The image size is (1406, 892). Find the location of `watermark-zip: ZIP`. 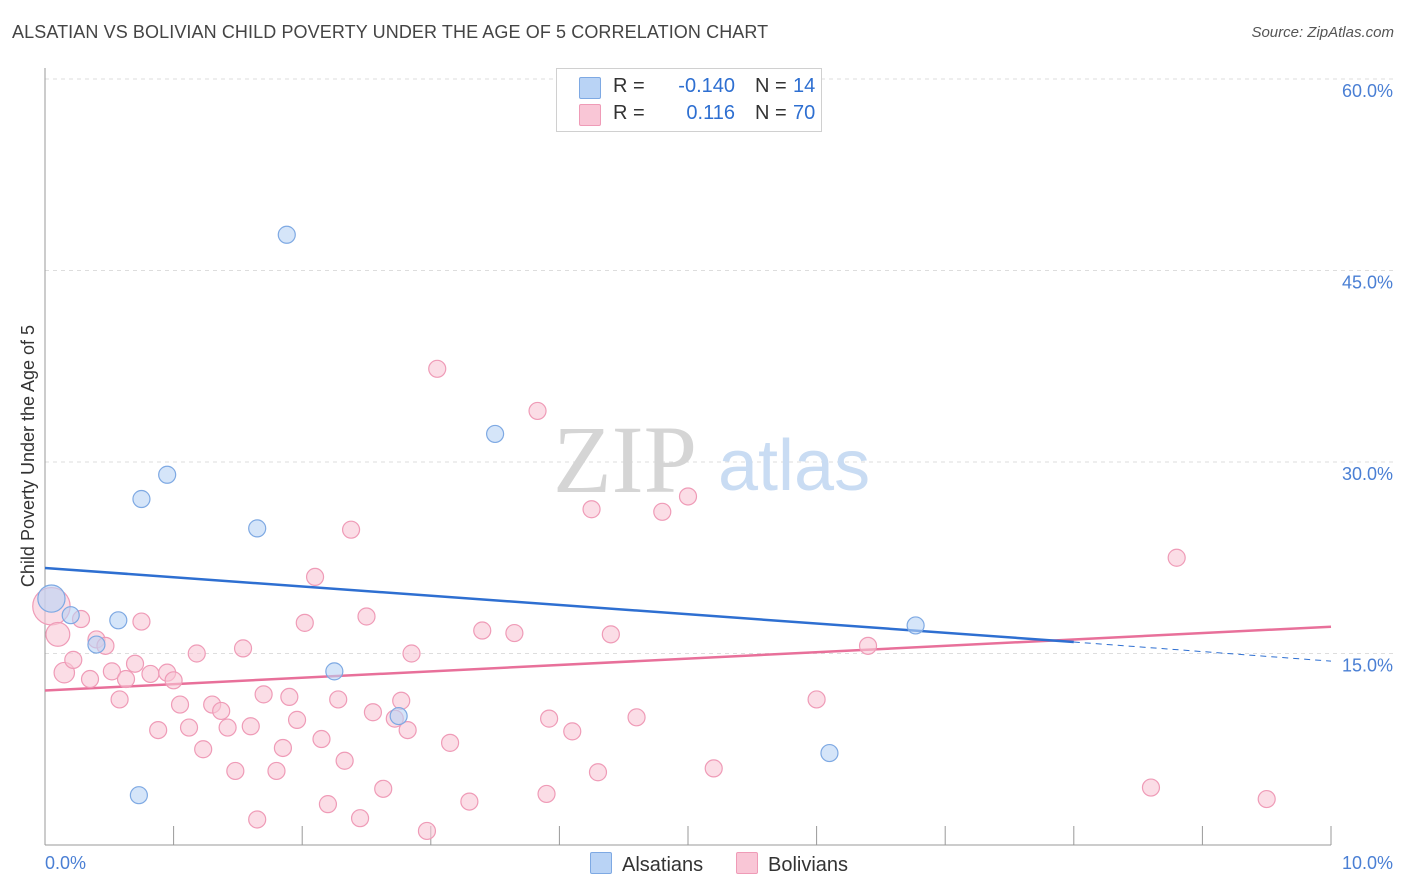

watermark-zip: ZIP is located at coordinates (625, 459).